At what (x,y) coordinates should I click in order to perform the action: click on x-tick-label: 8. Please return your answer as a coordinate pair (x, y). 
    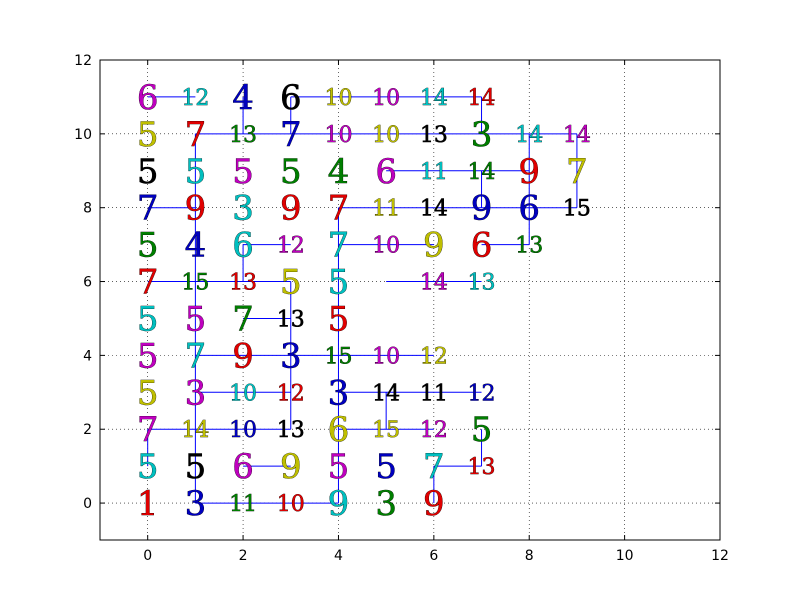
    Looking at the image, I should click on (529, 556).